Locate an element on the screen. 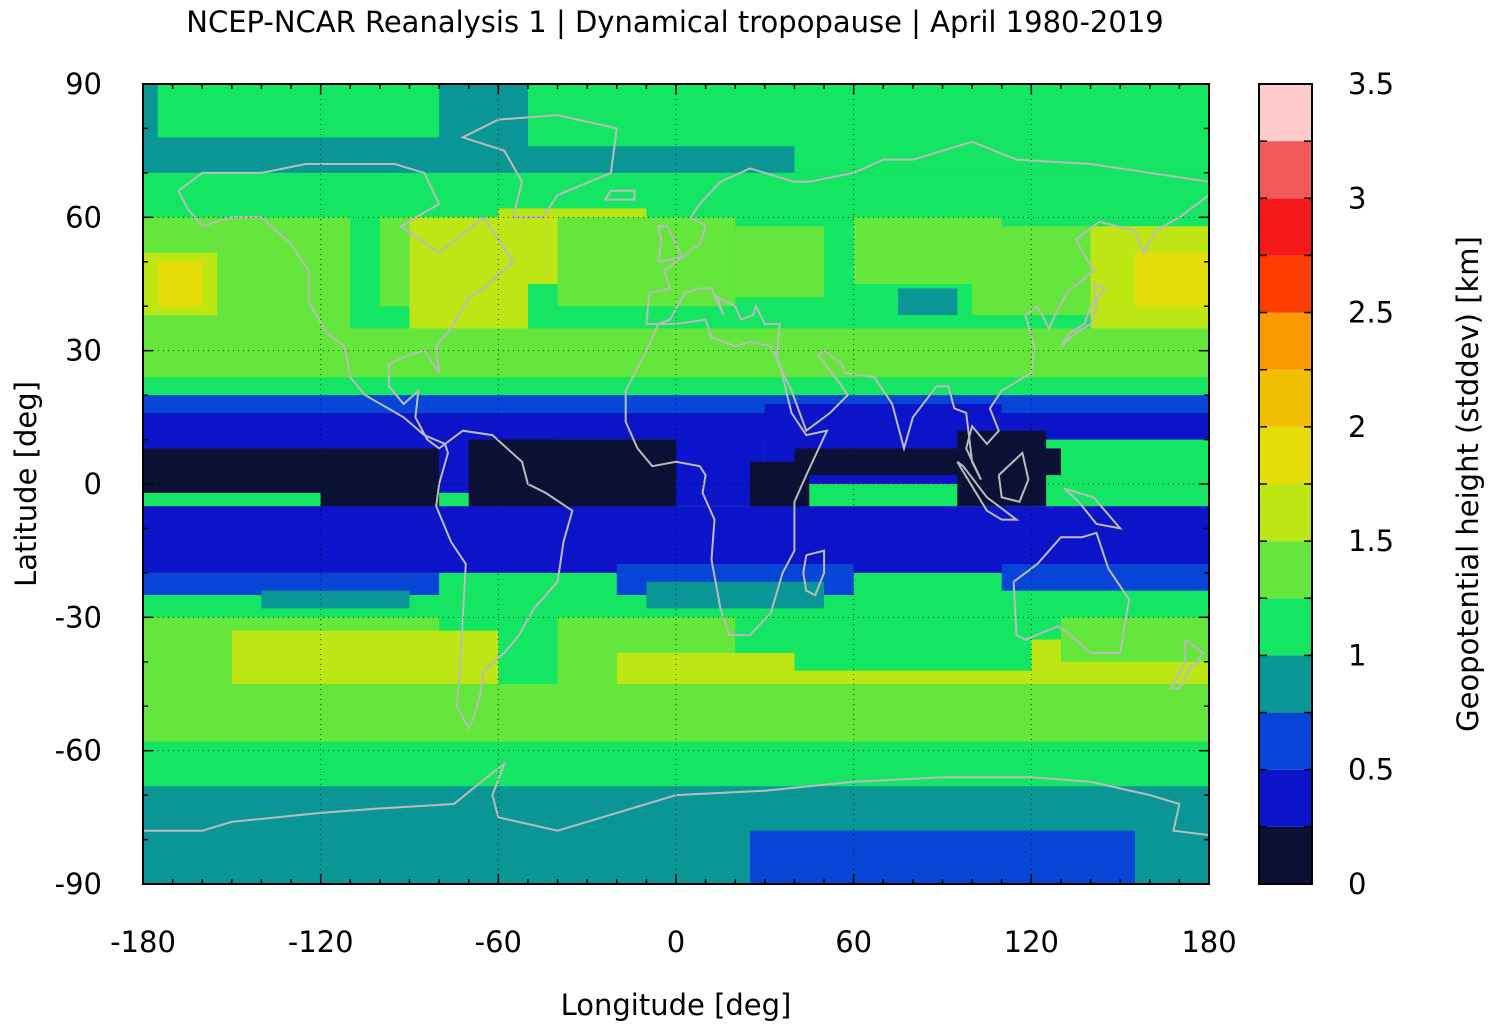 The height and width of the screenshot is (1029, 1495). y-tick-labels: 90 60 30 0 -30 -60 -90 is located at coordinates (78, 484).